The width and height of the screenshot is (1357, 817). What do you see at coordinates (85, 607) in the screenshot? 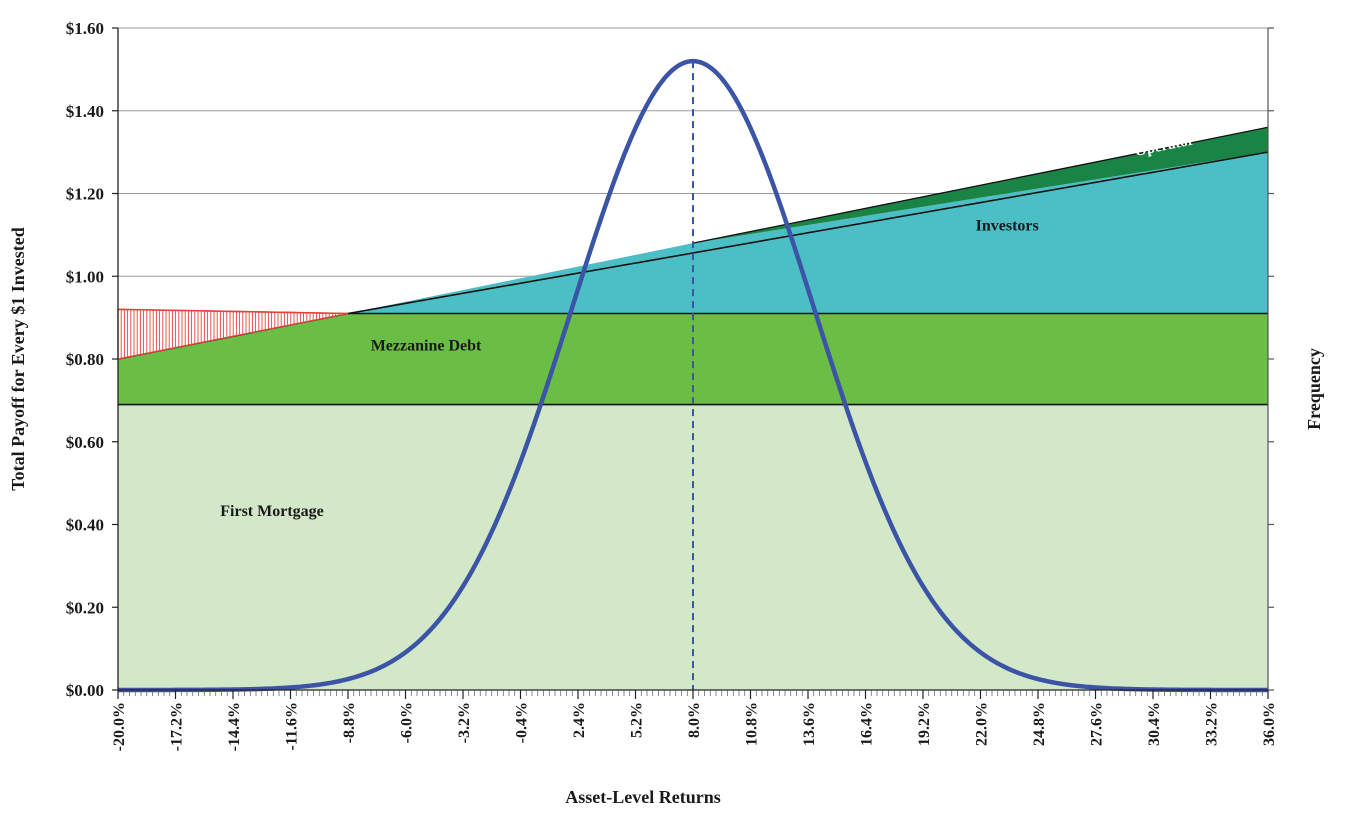
I see `y-tick-label: $0.20` at bounding box center [85, 607].